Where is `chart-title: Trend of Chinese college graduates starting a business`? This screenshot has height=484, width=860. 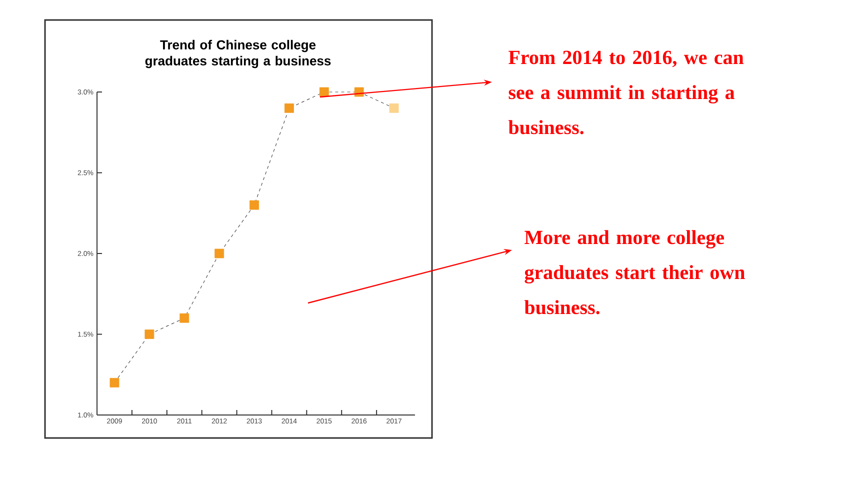
chart-title: Trend of Chinese college graduates starting a business is located at coordinates (238, 54).